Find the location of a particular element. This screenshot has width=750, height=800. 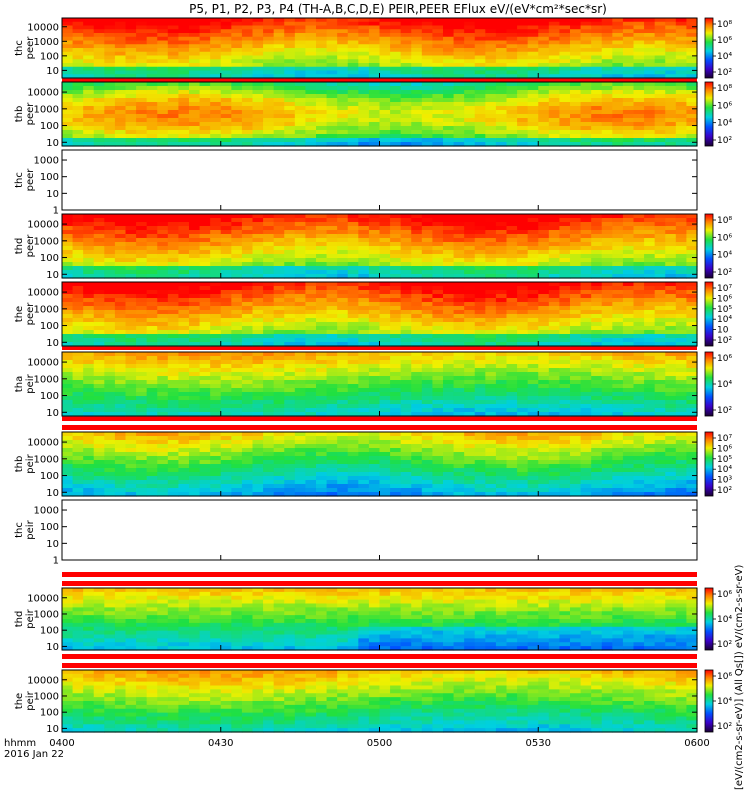

panel-frame is located at coordinates (379, 180).